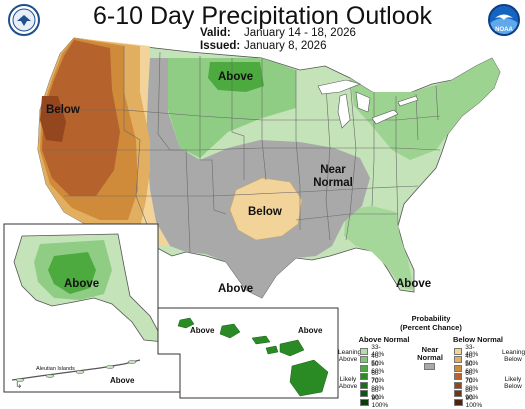  I want to click on legend-near-swatch, so click(429, 366).